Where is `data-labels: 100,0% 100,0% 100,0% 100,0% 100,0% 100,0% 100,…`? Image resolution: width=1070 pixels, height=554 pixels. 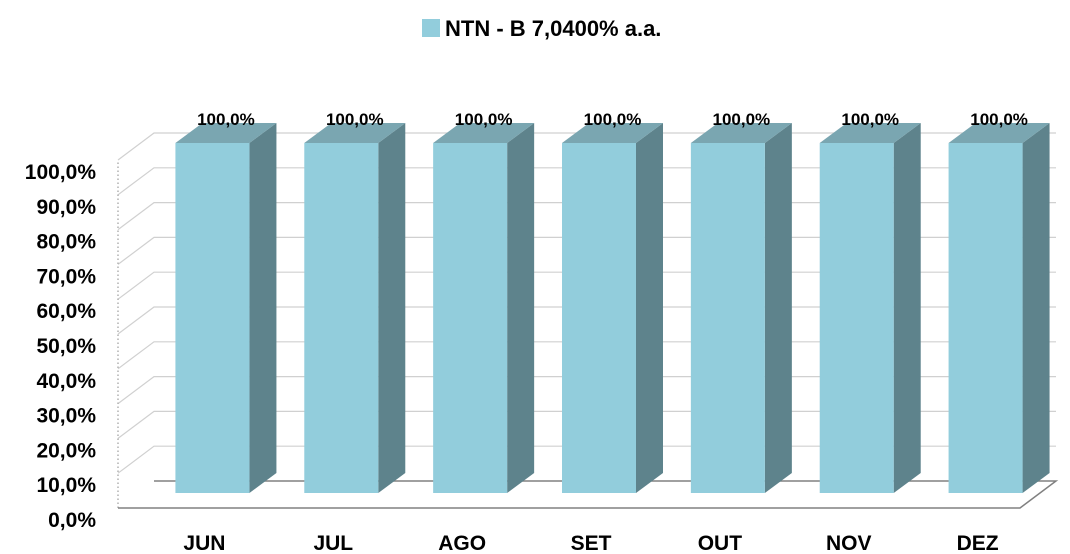
data-labels: 100,0% 100,0% 100,0% 100,0% 100,0% 100,0% 100,… is located at coordinates (612, 119).